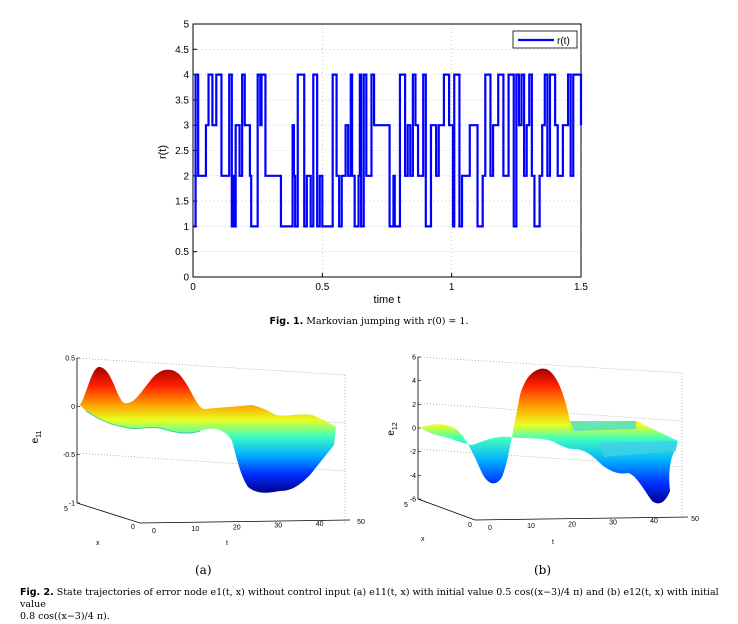 This screenshot has width=738, height=624. Describe the element at coordinates (414, 358) in the screenshot. I see `z-tick-label: 6` at that location.